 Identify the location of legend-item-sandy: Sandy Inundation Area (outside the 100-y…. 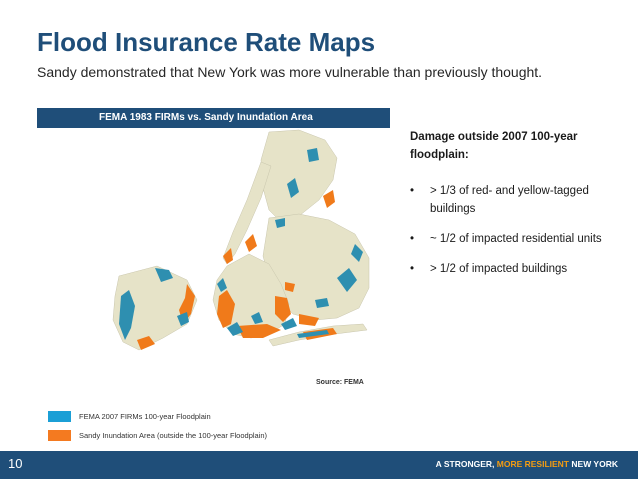
(157, 435).